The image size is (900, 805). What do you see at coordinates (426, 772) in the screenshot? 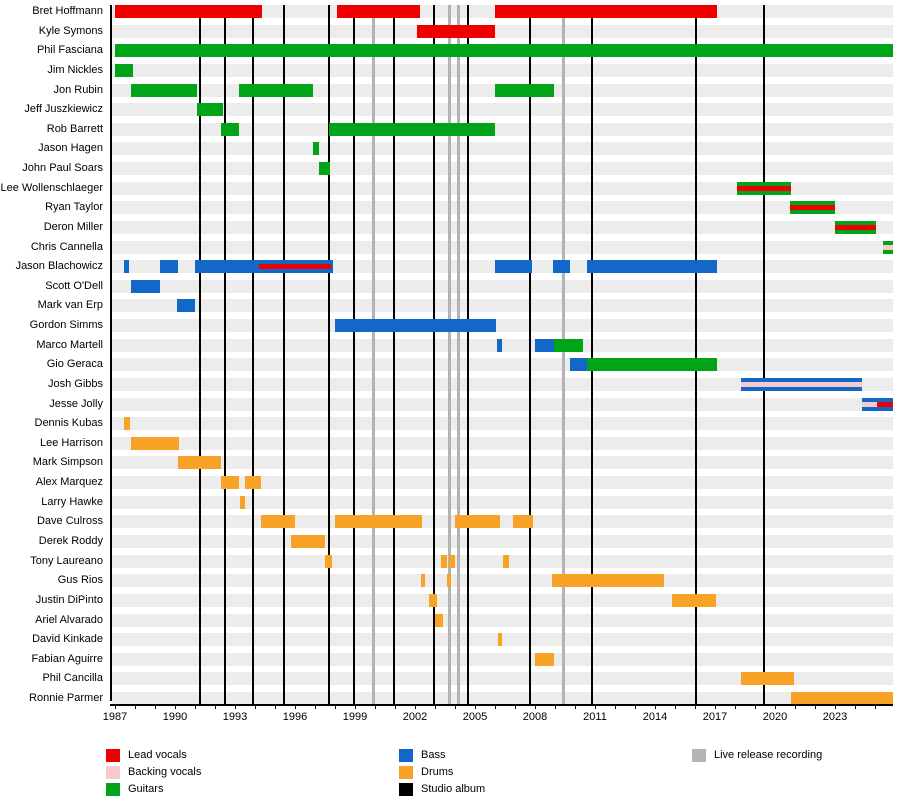
I see `legend-item-drums: Drums` at bounding box center [426, 772].